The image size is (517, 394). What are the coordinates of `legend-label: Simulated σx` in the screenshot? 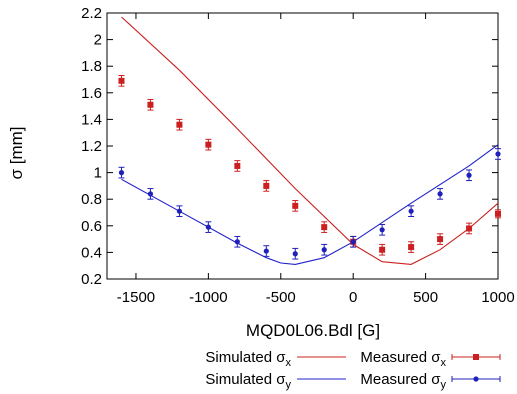 It's located at (248, 359).